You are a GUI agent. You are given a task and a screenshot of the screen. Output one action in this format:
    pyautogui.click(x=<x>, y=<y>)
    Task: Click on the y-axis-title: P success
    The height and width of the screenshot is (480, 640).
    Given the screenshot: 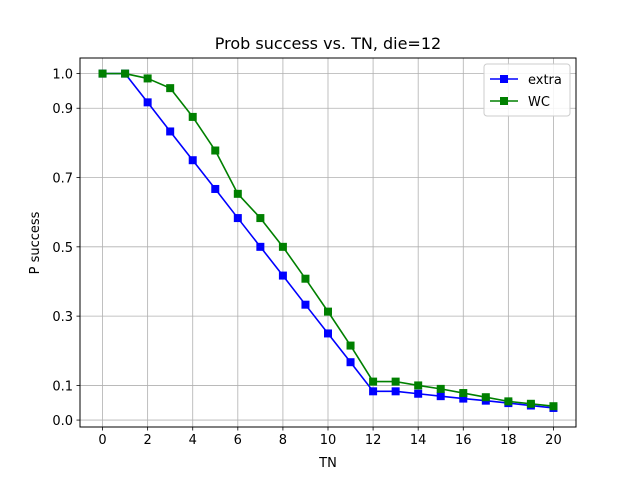 What is the action you would take?
    pyautogui.click(x=35, y=242)
    